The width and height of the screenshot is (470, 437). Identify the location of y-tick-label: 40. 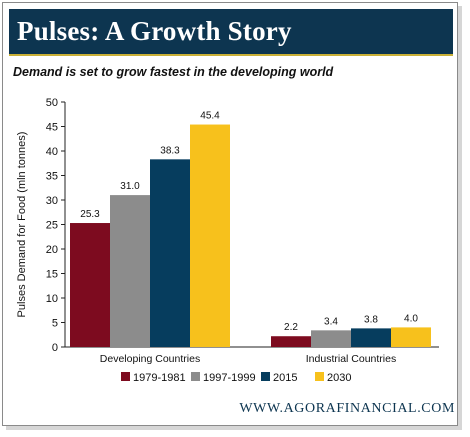
(52, 152).